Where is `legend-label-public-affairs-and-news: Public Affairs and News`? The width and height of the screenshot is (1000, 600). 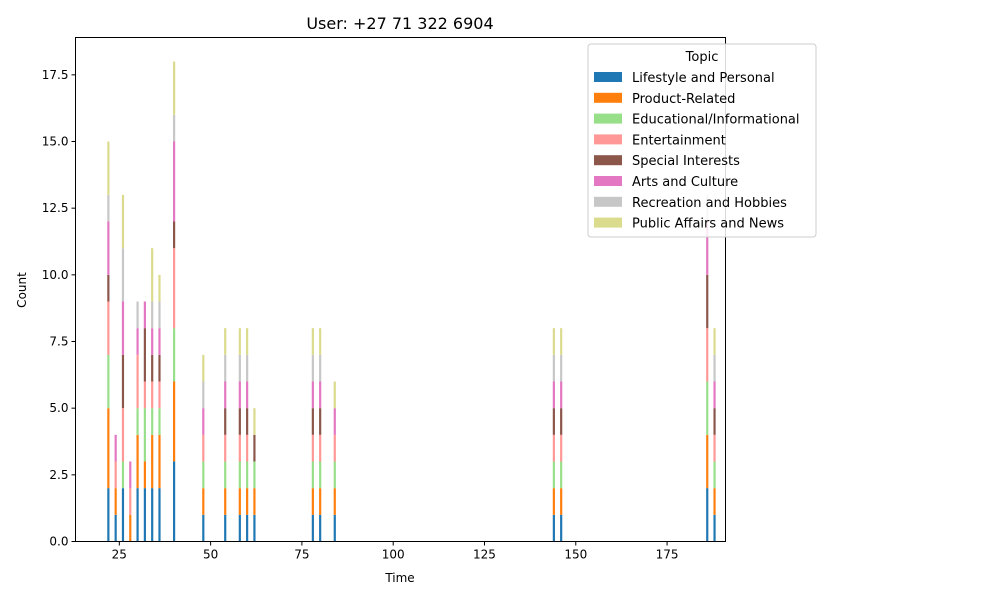
legend-label-public-affairs-and-news: Public Affairs and News is located at coordinates (708, 224).